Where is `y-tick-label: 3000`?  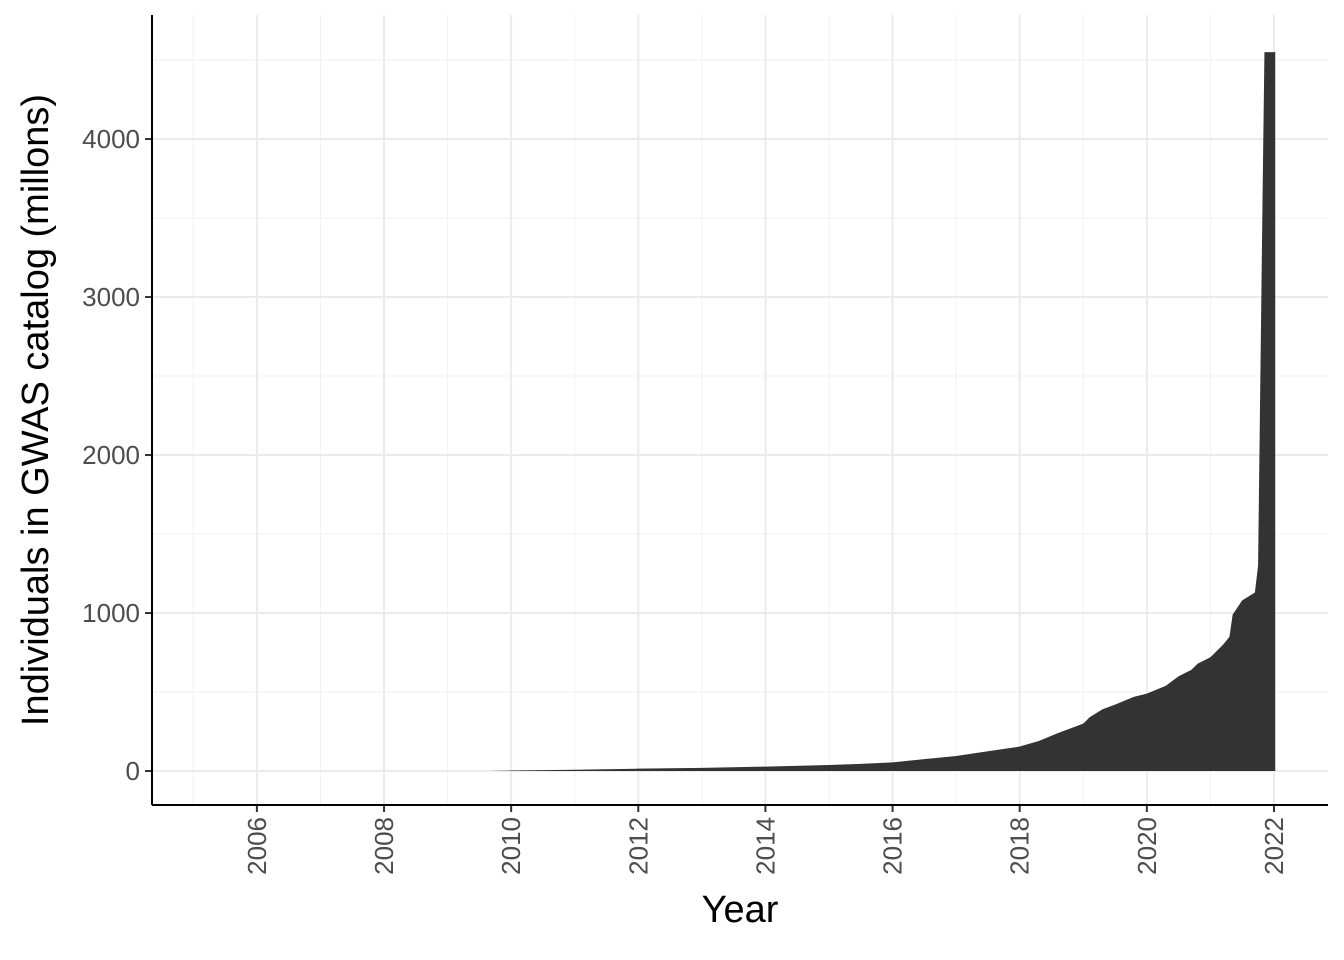
y-tick-label: 3000 is located at coordinates (111, 297).